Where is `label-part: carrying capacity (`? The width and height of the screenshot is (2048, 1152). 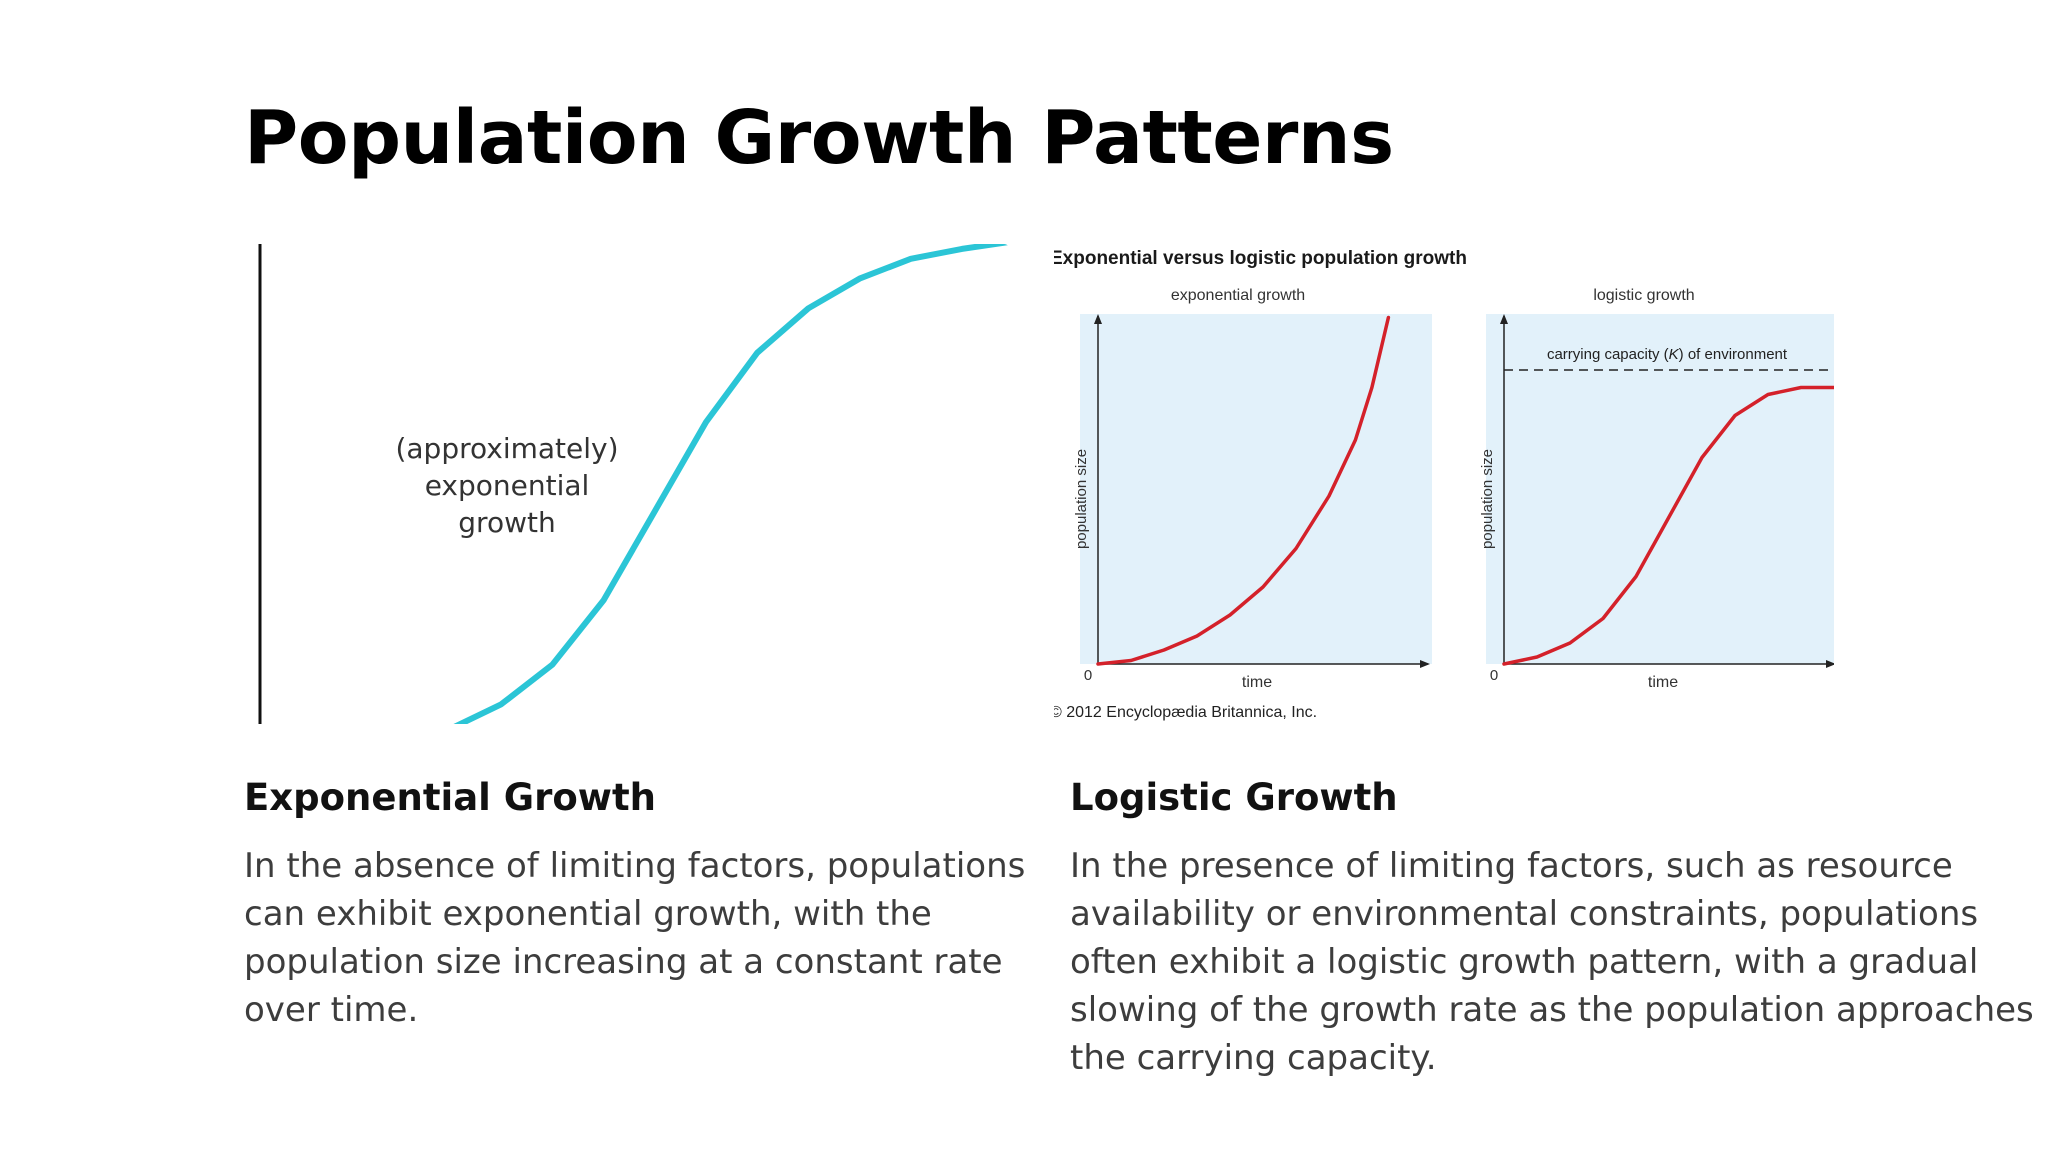
label-part: carrying capacity ( is located at coordinates (1608, 354).